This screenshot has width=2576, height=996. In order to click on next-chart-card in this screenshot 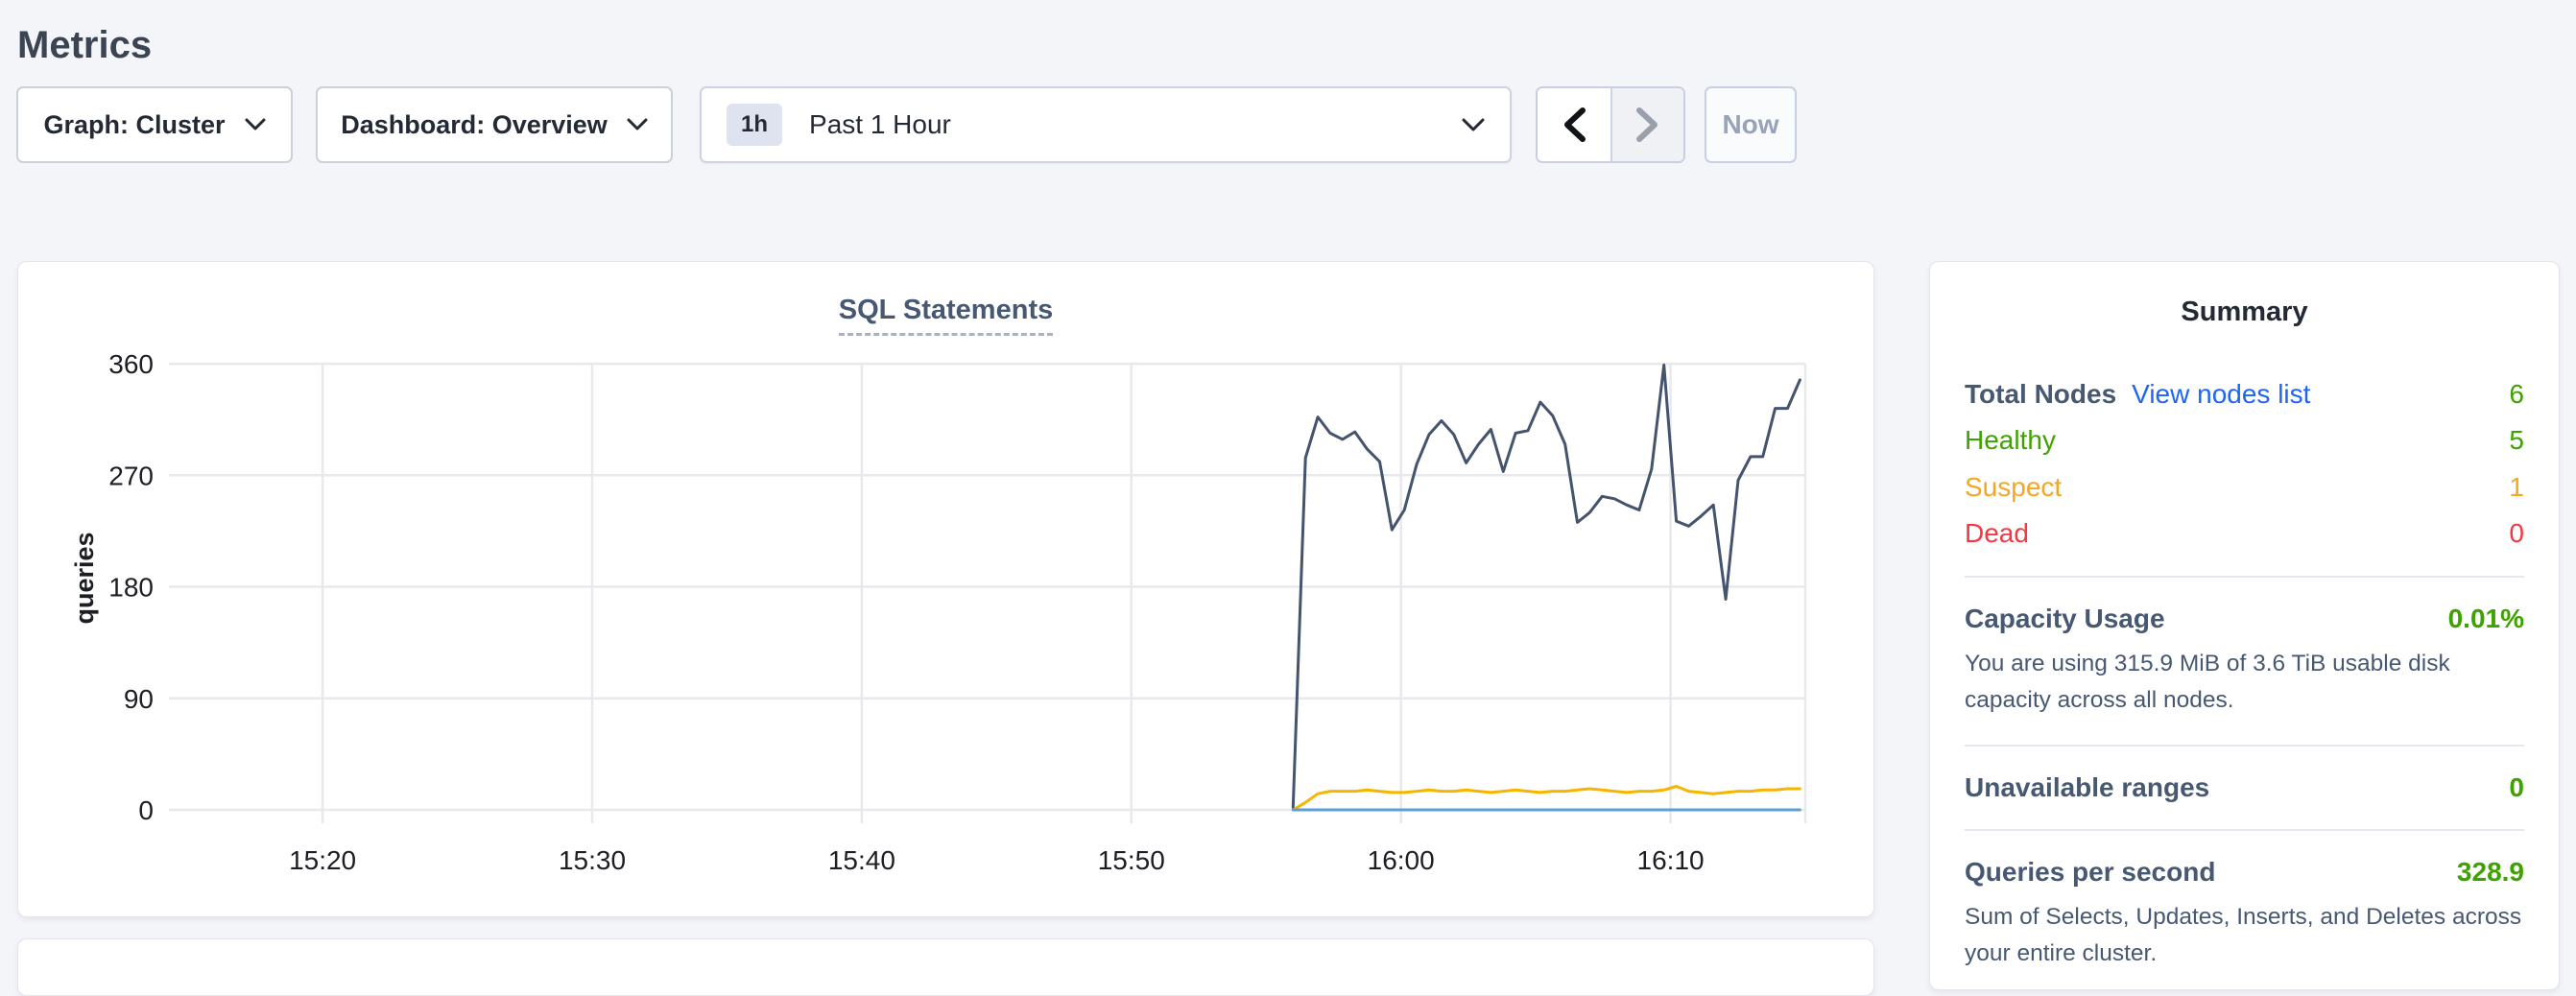, I will do `click(945, 967)`.